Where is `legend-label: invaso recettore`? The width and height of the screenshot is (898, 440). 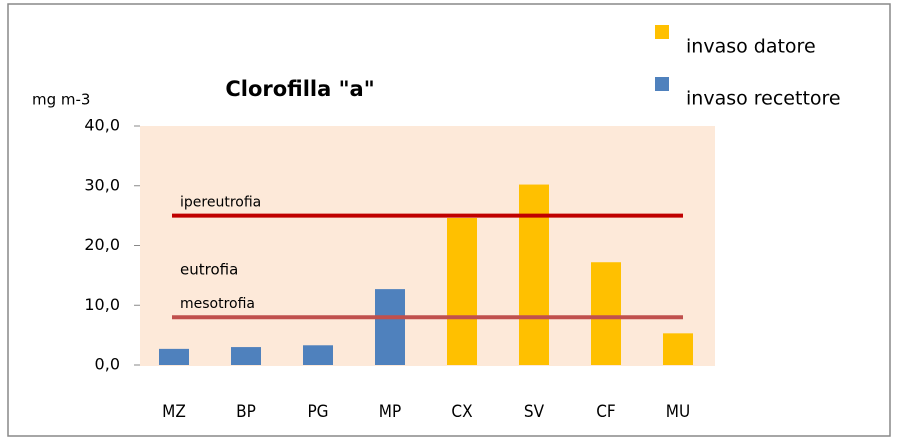
legend-label: invaso recettore is located at coordinates (763, 99).